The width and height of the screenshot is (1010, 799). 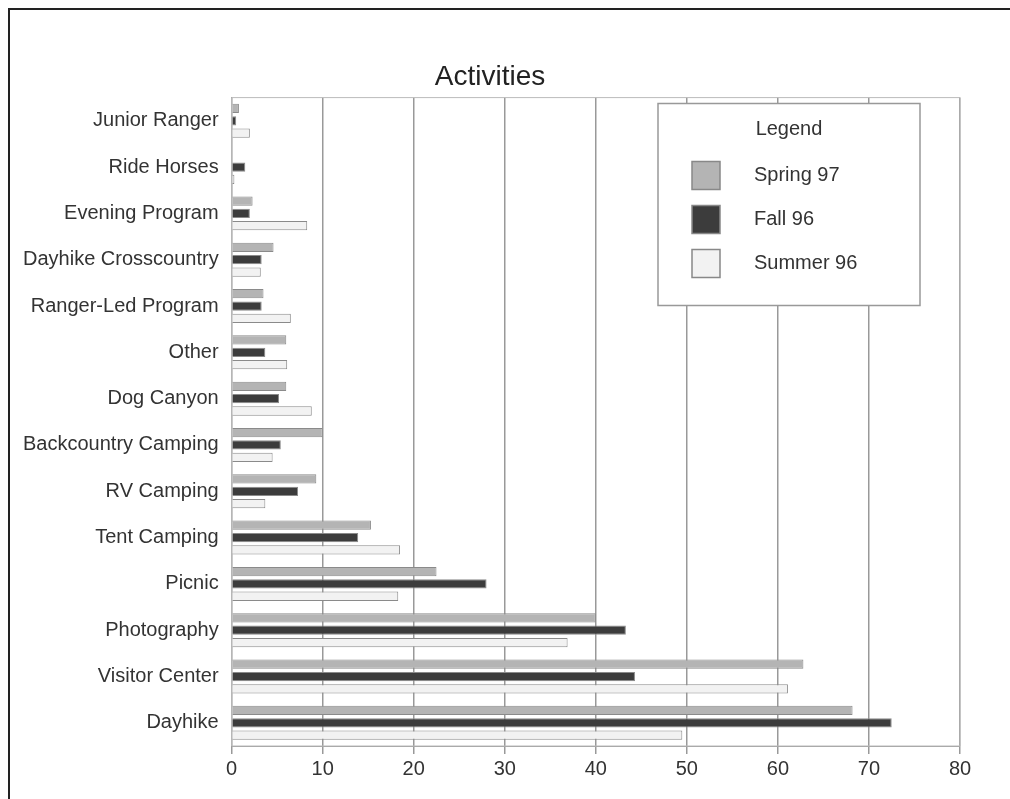 I want to click on x-tick-label: 20, so click(x=413, y=767).